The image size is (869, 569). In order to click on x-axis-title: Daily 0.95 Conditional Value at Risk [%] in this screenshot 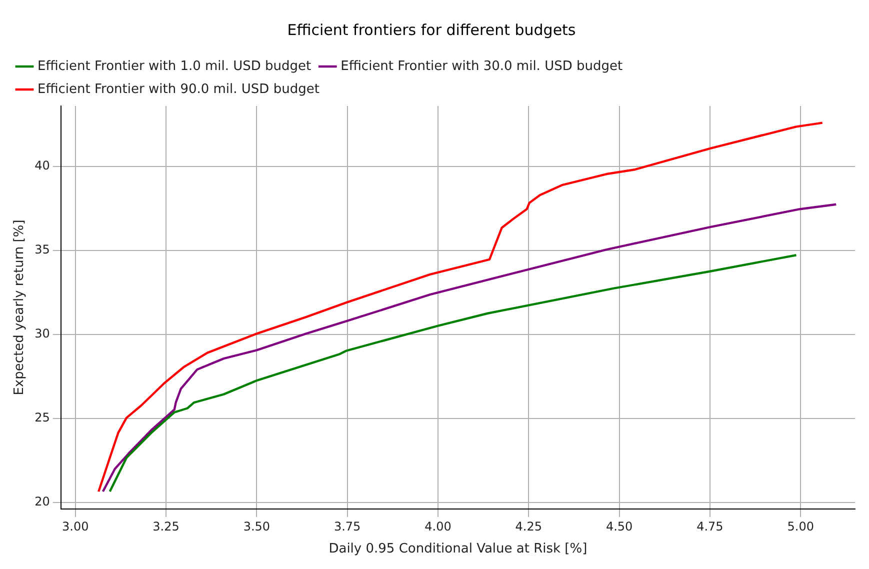, I will do `click(458, 549)`.